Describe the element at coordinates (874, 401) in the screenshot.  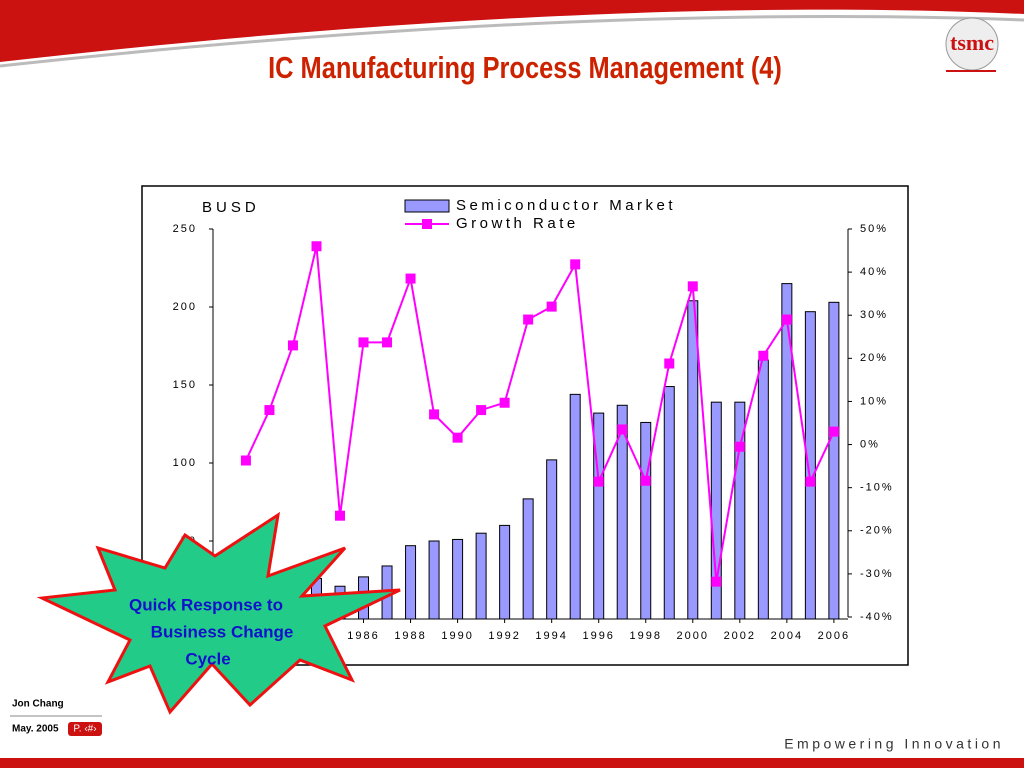
I see `y2-tick-label: 10%` at that location.